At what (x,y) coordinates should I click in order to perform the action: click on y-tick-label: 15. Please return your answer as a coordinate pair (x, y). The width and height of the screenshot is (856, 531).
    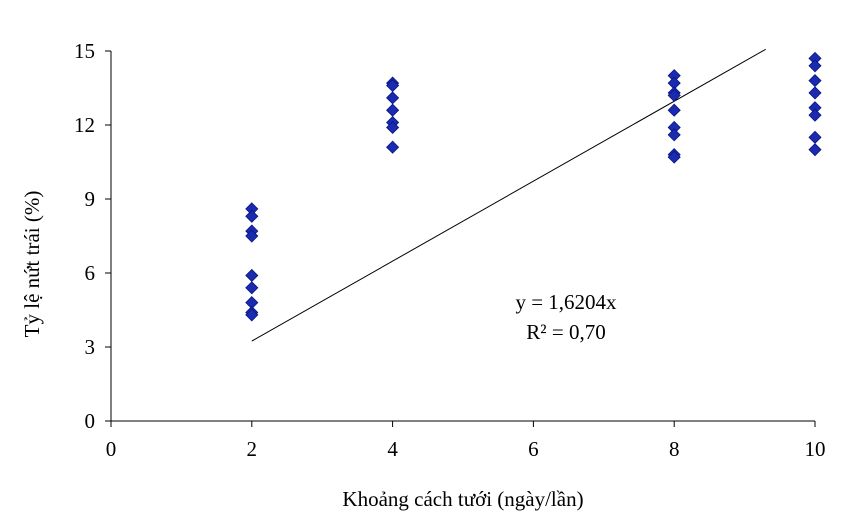
    Looking at the image, I should click on (84, 51).